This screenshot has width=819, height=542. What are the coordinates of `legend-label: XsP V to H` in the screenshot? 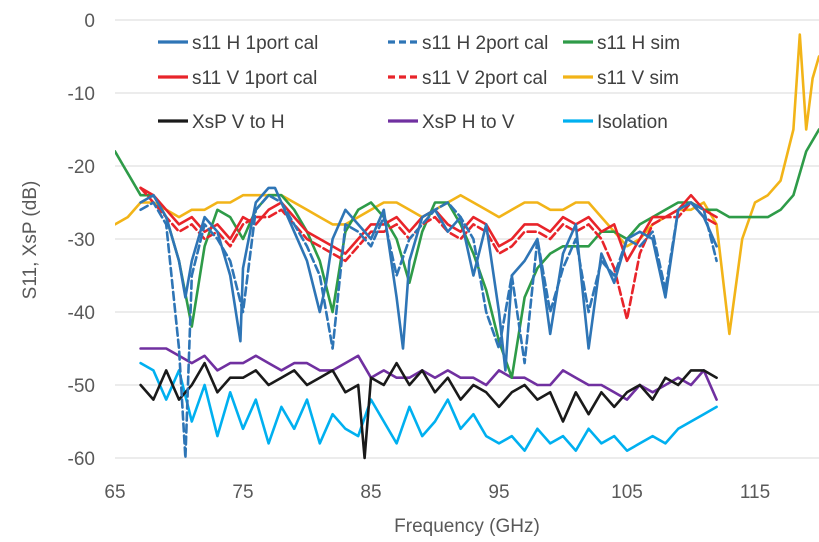 It's located at (238, 122).